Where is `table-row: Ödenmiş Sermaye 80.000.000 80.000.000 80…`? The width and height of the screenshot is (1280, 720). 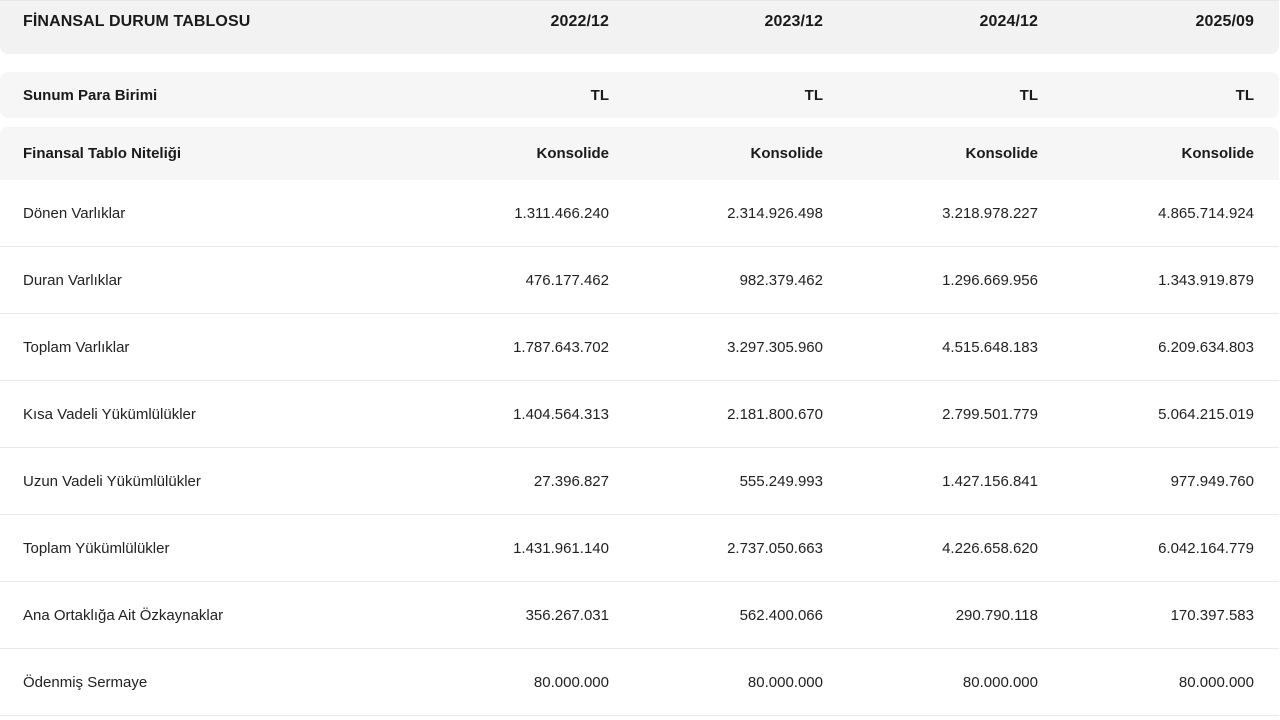 table-row: Ödenmiş Sermaye 80.000.000 80.000.000 80… is located at coordinates (639, 682).